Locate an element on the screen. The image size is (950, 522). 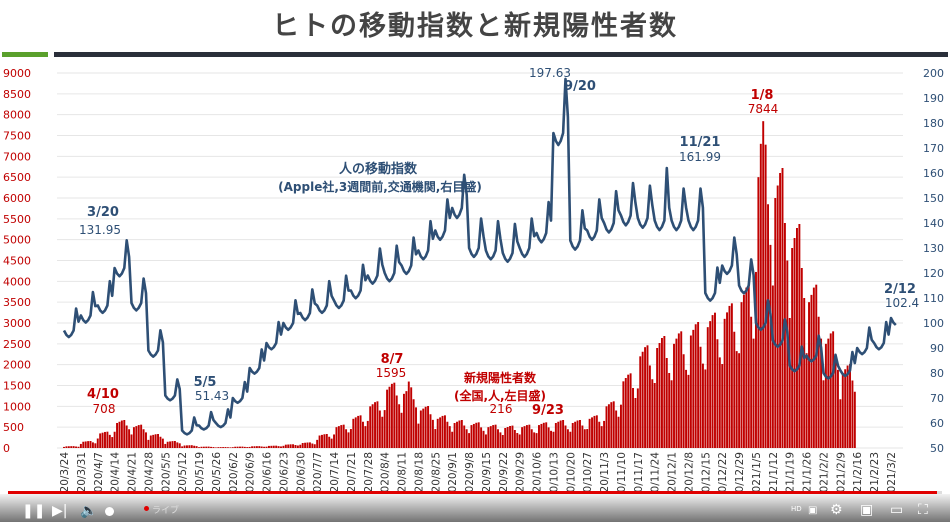
left-tick-label: 0 is located at coordinates (6, 448).